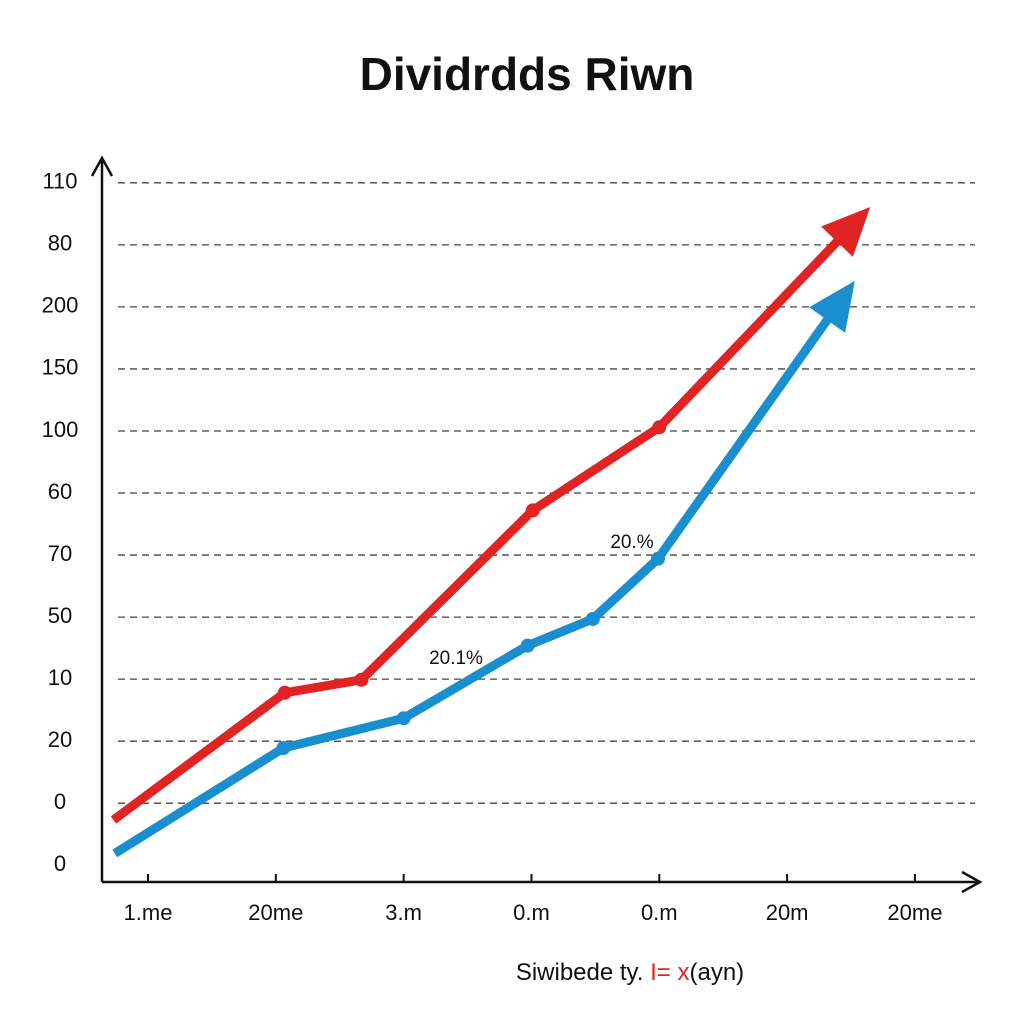 The width and height of the screenshot is (1024, 1024). I want to click on x-axis-label: Siwibede ty. I= x(ayn), so click(630, 972).